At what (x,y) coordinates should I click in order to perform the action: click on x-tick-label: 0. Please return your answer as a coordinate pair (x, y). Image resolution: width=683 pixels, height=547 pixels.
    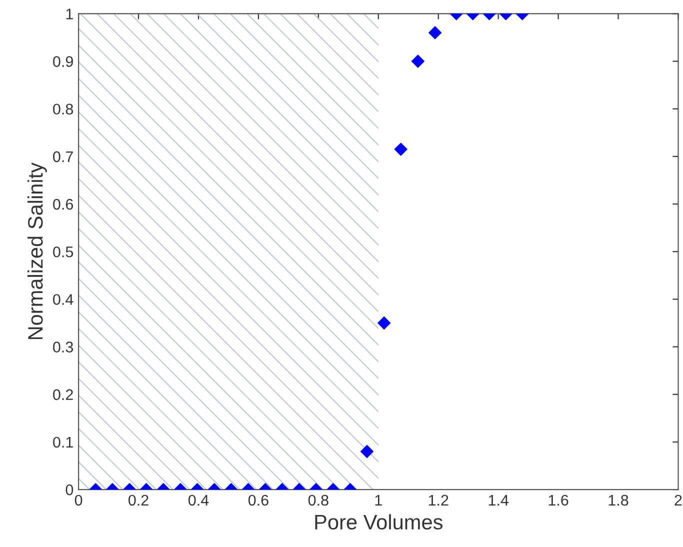
    Looking at the image, I should click on (78, 500).